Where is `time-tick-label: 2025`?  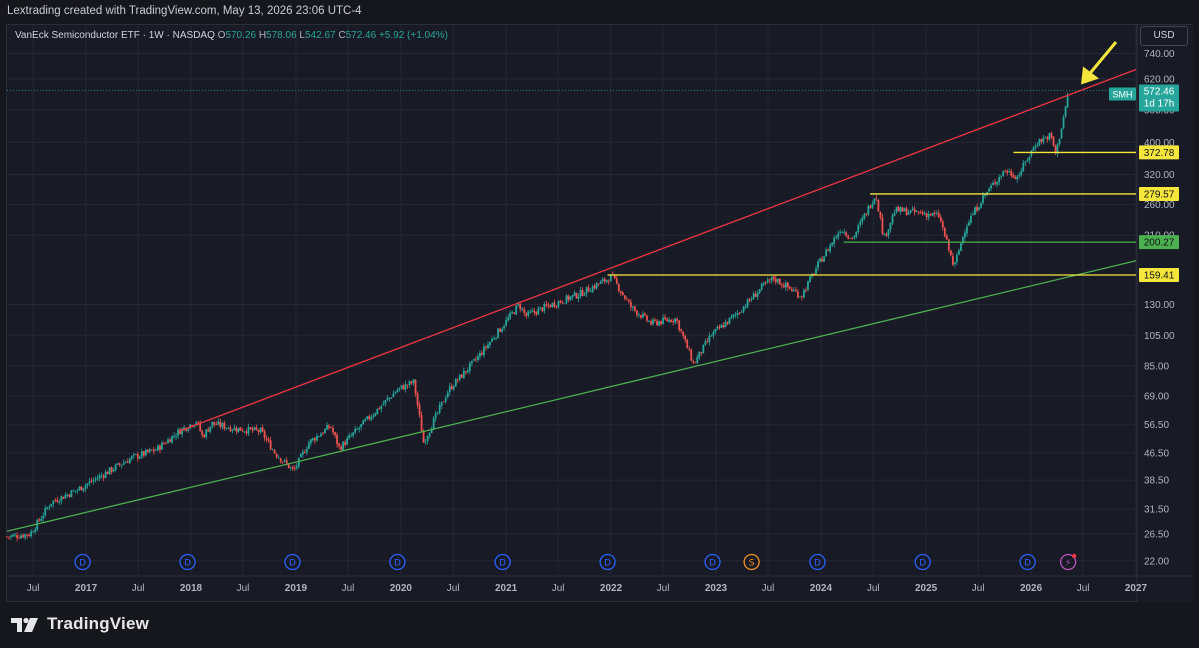
time-tick-label: 2025 is located at coordinates (926, 588).